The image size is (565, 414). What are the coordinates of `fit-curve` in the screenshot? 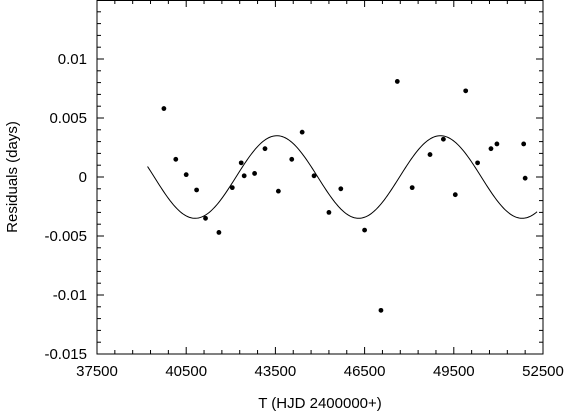 It's located at (342, 177).